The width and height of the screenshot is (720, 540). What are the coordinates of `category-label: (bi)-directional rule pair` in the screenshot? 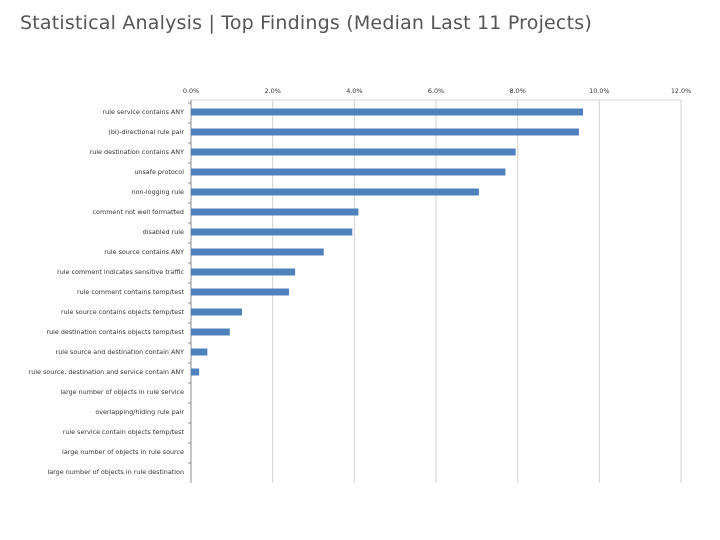 It's located at (146, 132).